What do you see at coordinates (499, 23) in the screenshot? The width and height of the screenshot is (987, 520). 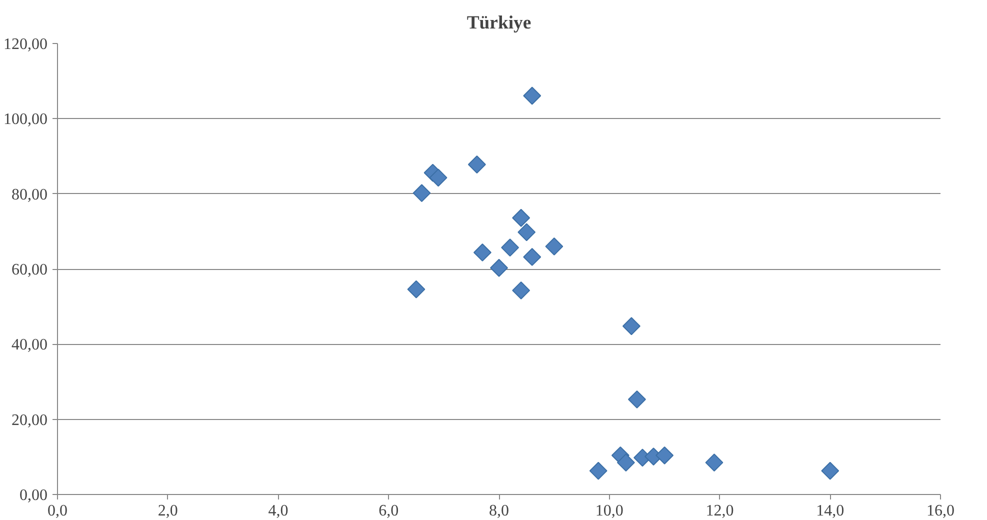 I see `chart-title: Türkiye` at bounding box center [499, 23].